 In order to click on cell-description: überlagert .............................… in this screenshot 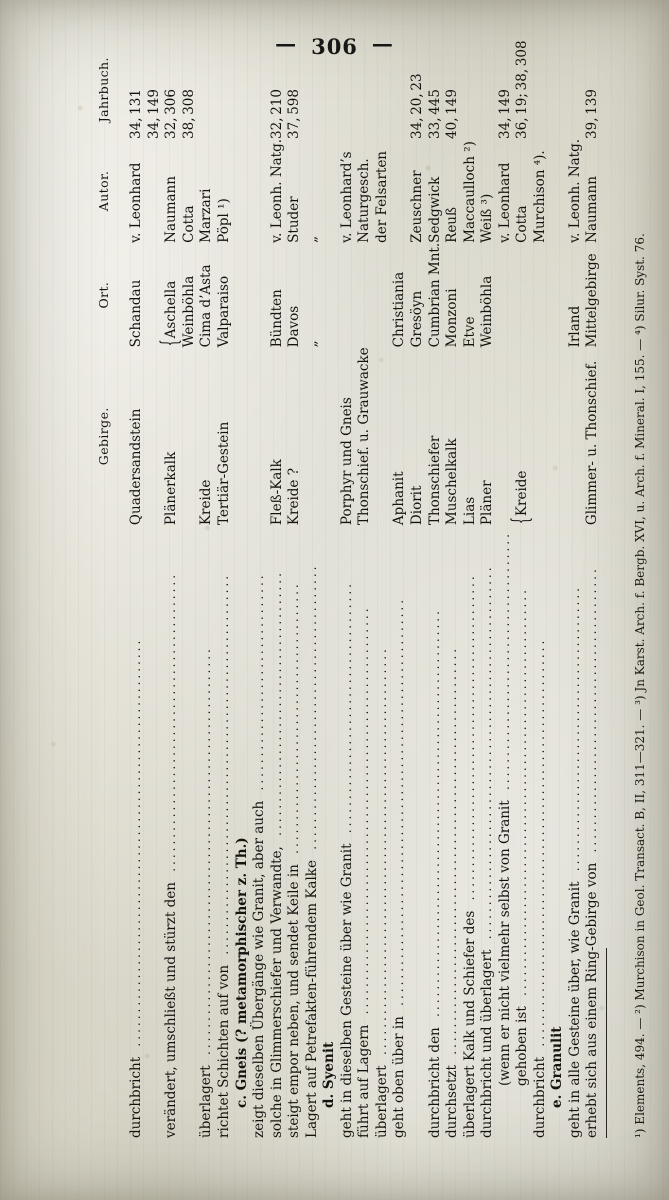, I will do `click(383, 831)`.